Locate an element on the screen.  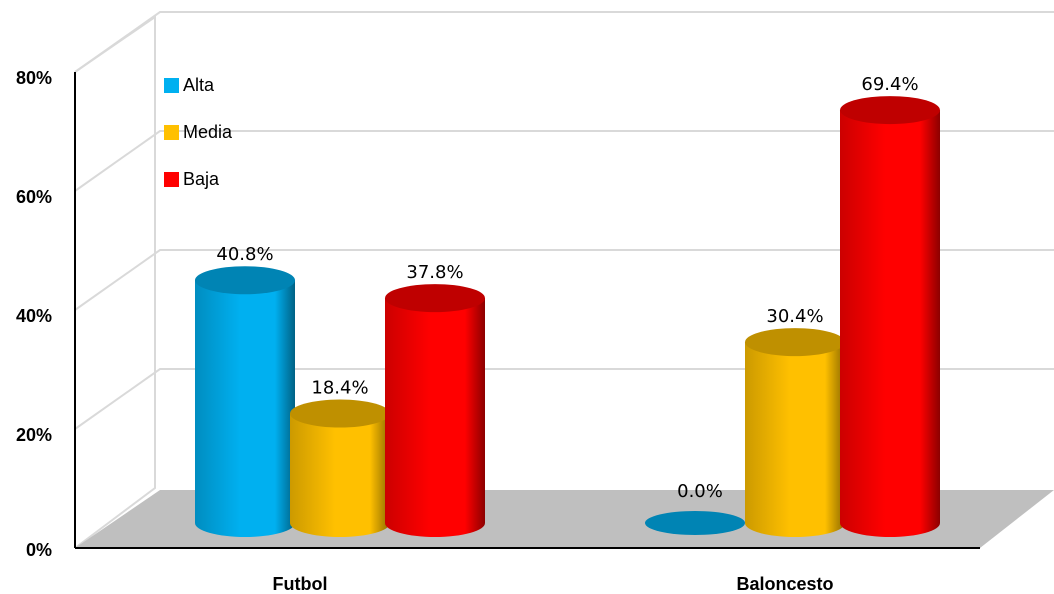
bar-alta-futbol is located at coordinates (245, 401).